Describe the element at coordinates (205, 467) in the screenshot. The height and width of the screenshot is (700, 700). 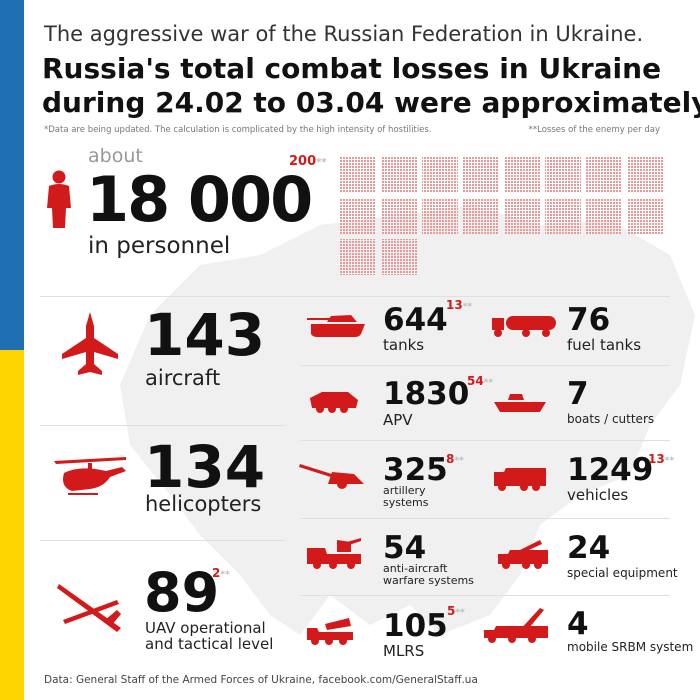
I see `helicopters-value: 134` at that location.